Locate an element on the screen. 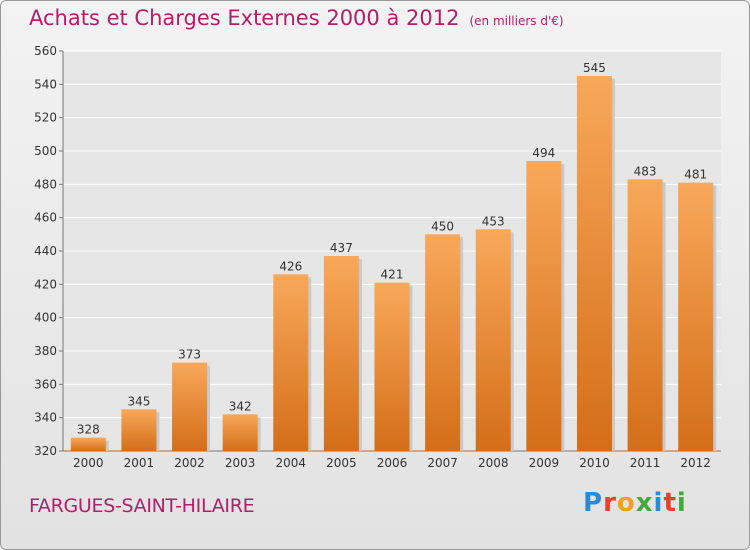 This screenshot has height=550, width=750. y-tick-label: 540 is located at coordinates (45, 84).